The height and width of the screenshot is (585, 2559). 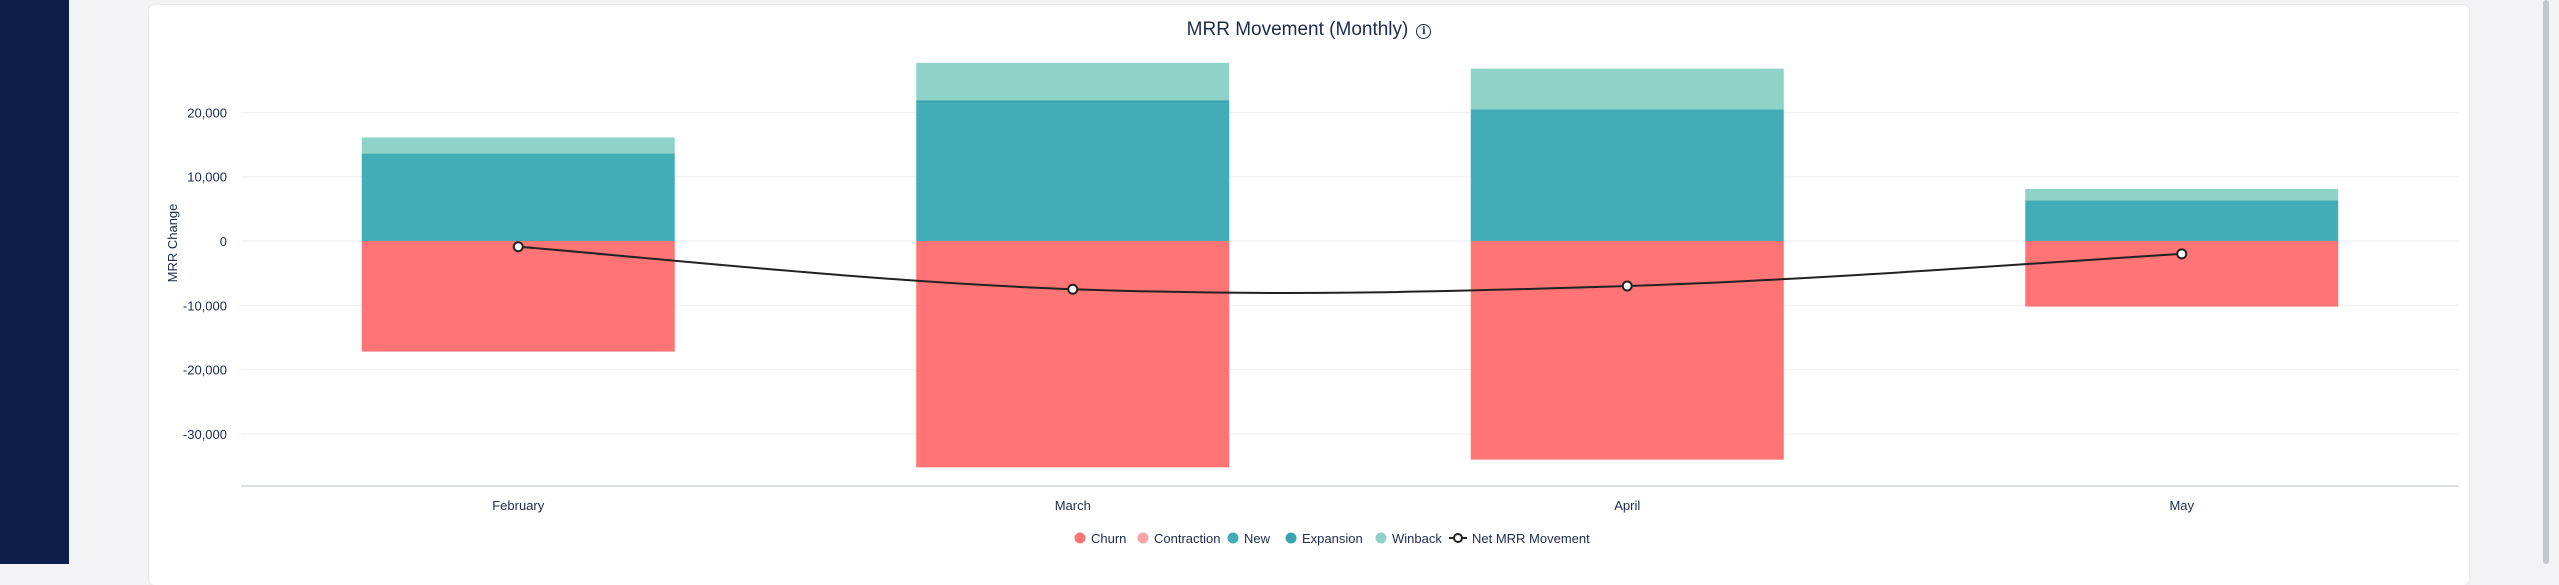 I want to click on net-mrr-line, so click(x=1350, y=269).